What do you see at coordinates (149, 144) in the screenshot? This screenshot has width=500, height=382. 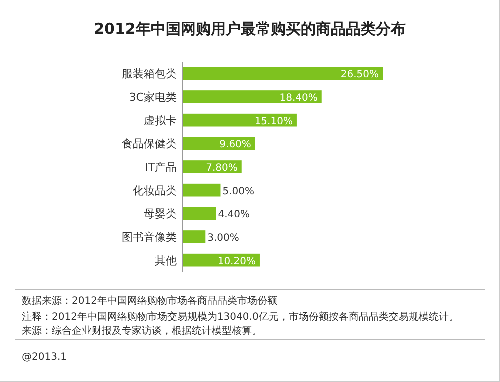 I see `y-tick-label: 食品保健类` at bounding box center [149, 144].